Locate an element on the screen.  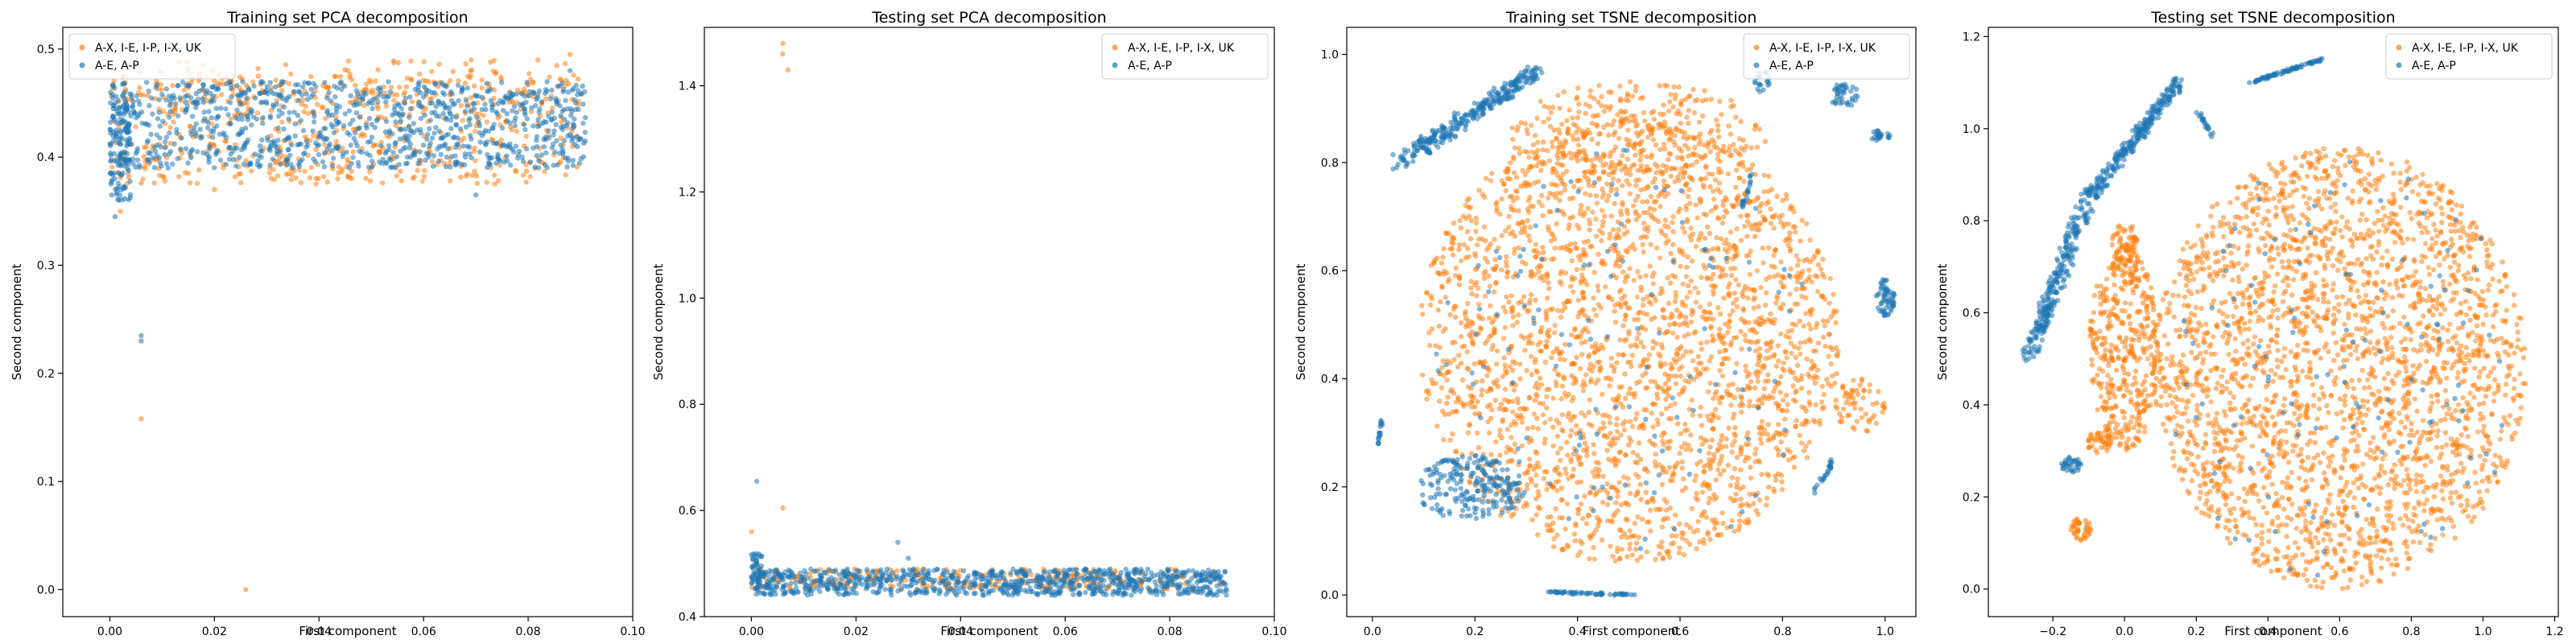
legend-label: A-E, A-P is located at coordinates (117, 66).